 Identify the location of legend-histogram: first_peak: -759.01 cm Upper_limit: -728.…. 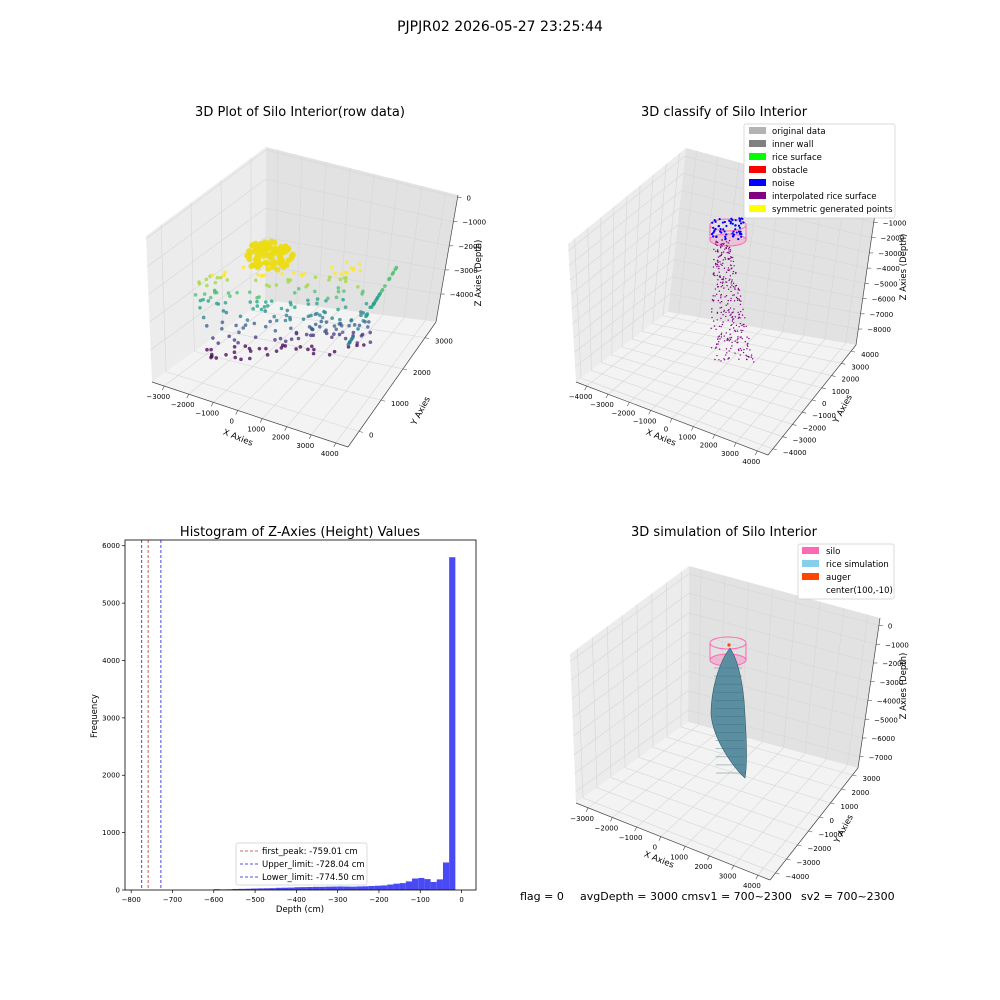
(301, 864).